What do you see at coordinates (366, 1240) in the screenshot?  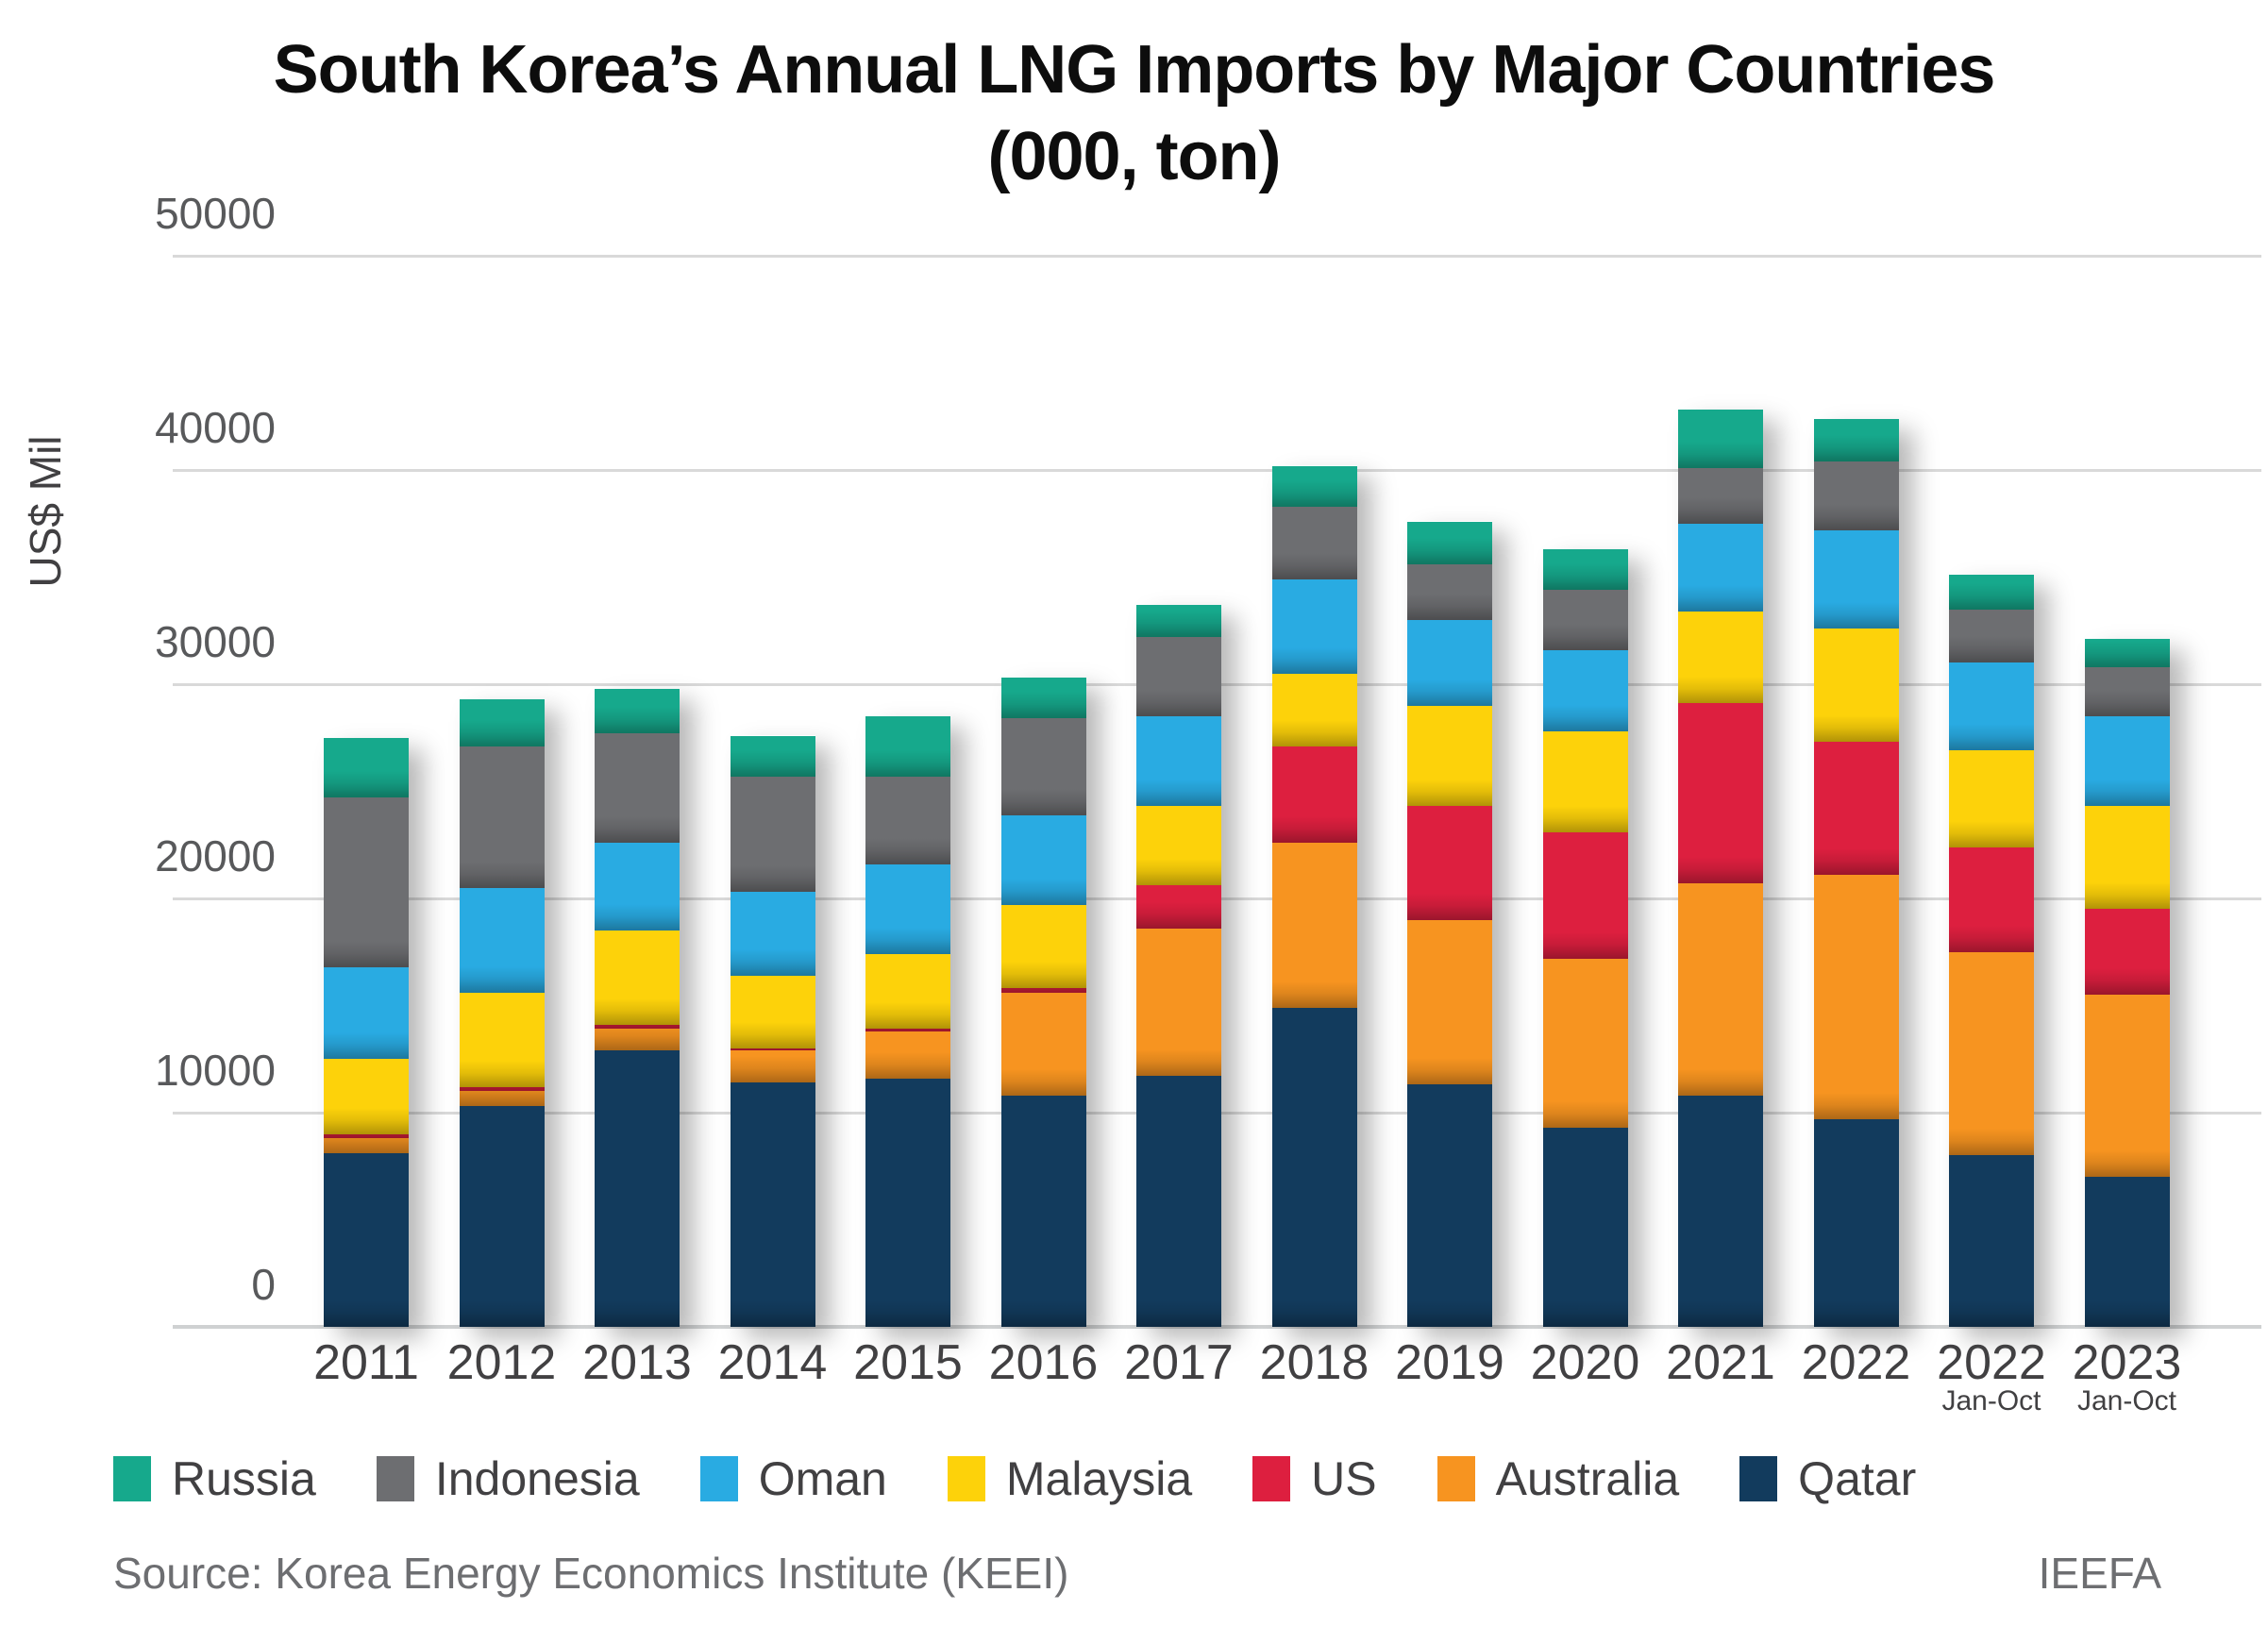 I see `segment-qatar-2011` at bounding box center [366, 1240].